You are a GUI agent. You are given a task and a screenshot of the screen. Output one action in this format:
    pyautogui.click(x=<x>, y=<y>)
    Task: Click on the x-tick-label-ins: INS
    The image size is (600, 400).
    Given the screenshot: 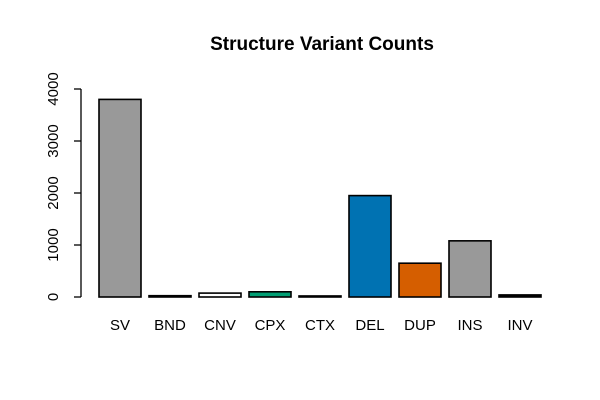 What is the action you would take?
    pyautogui.click(x=469, y=325)
    